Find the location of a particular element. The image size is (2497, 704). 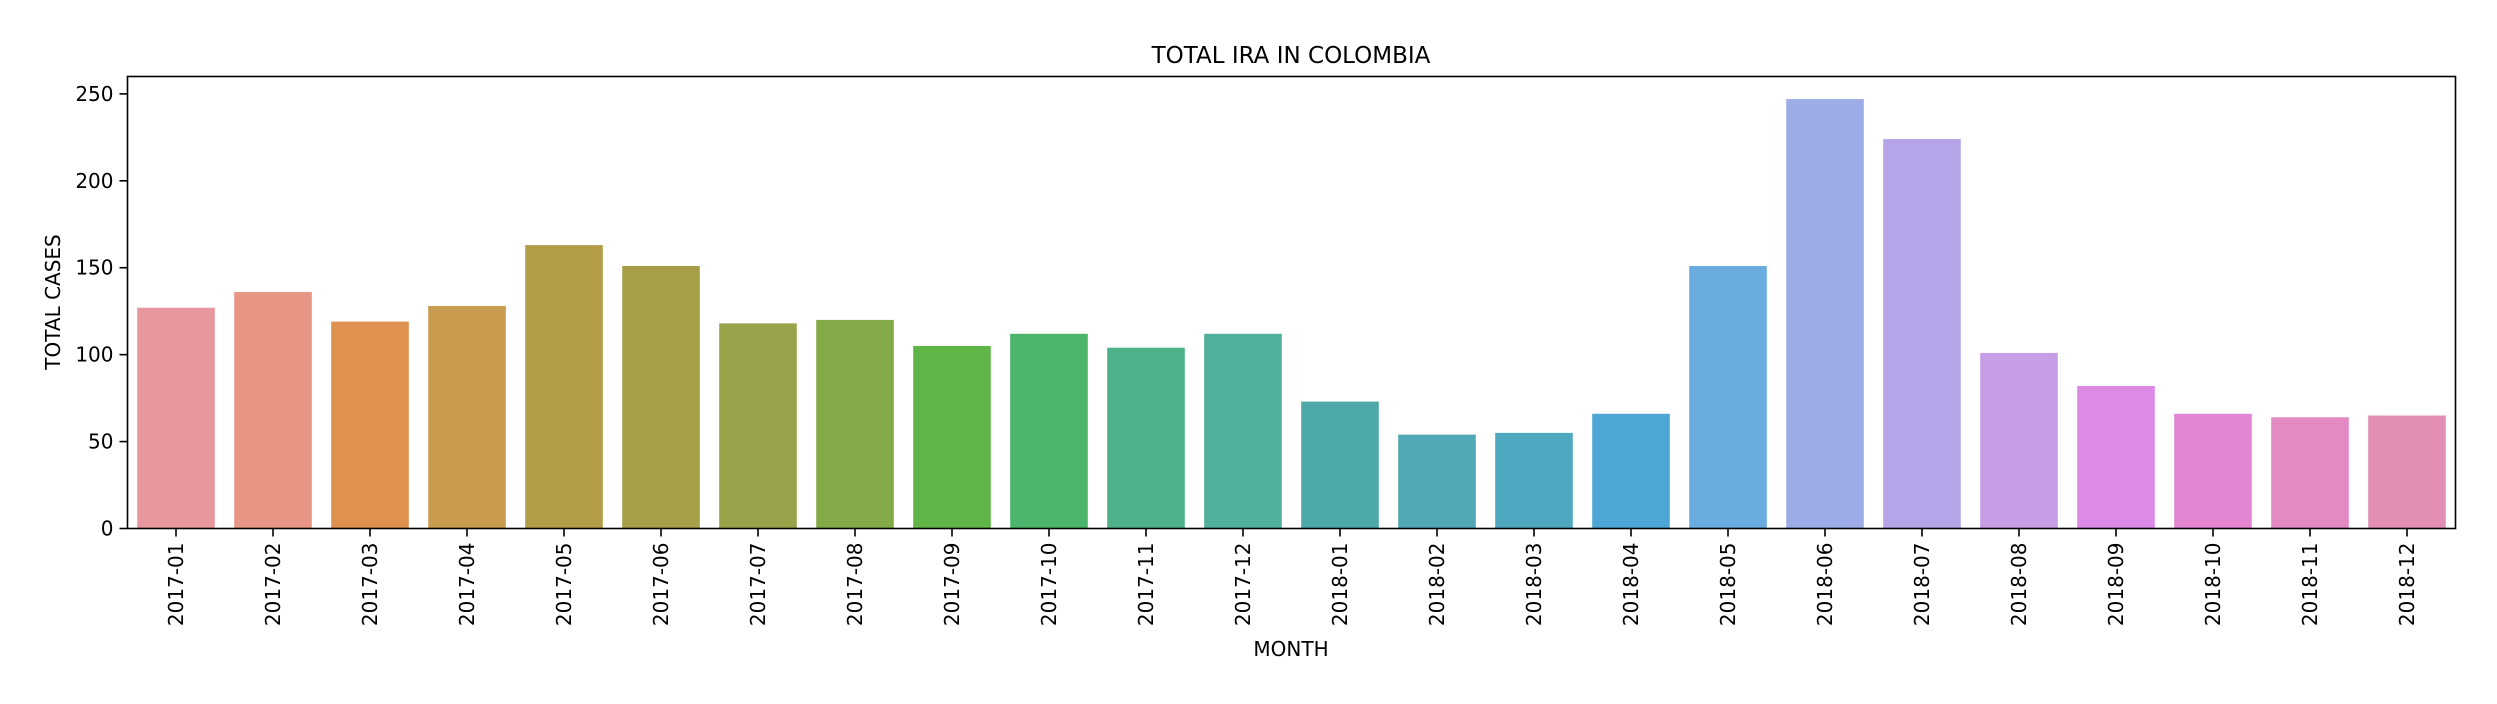

chart-title: TOTAL IRA IN COLOMBIA is located at coordinates (1291, 56).